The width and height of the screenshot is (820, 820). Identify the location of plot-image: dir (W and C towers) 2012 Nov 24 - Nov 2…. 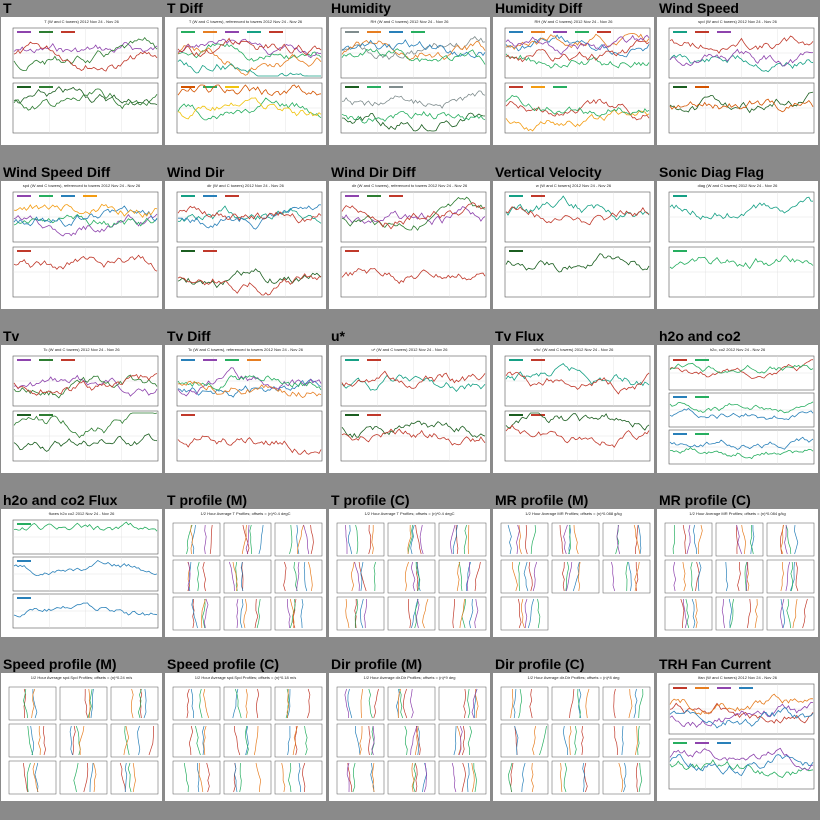
(245, 245).